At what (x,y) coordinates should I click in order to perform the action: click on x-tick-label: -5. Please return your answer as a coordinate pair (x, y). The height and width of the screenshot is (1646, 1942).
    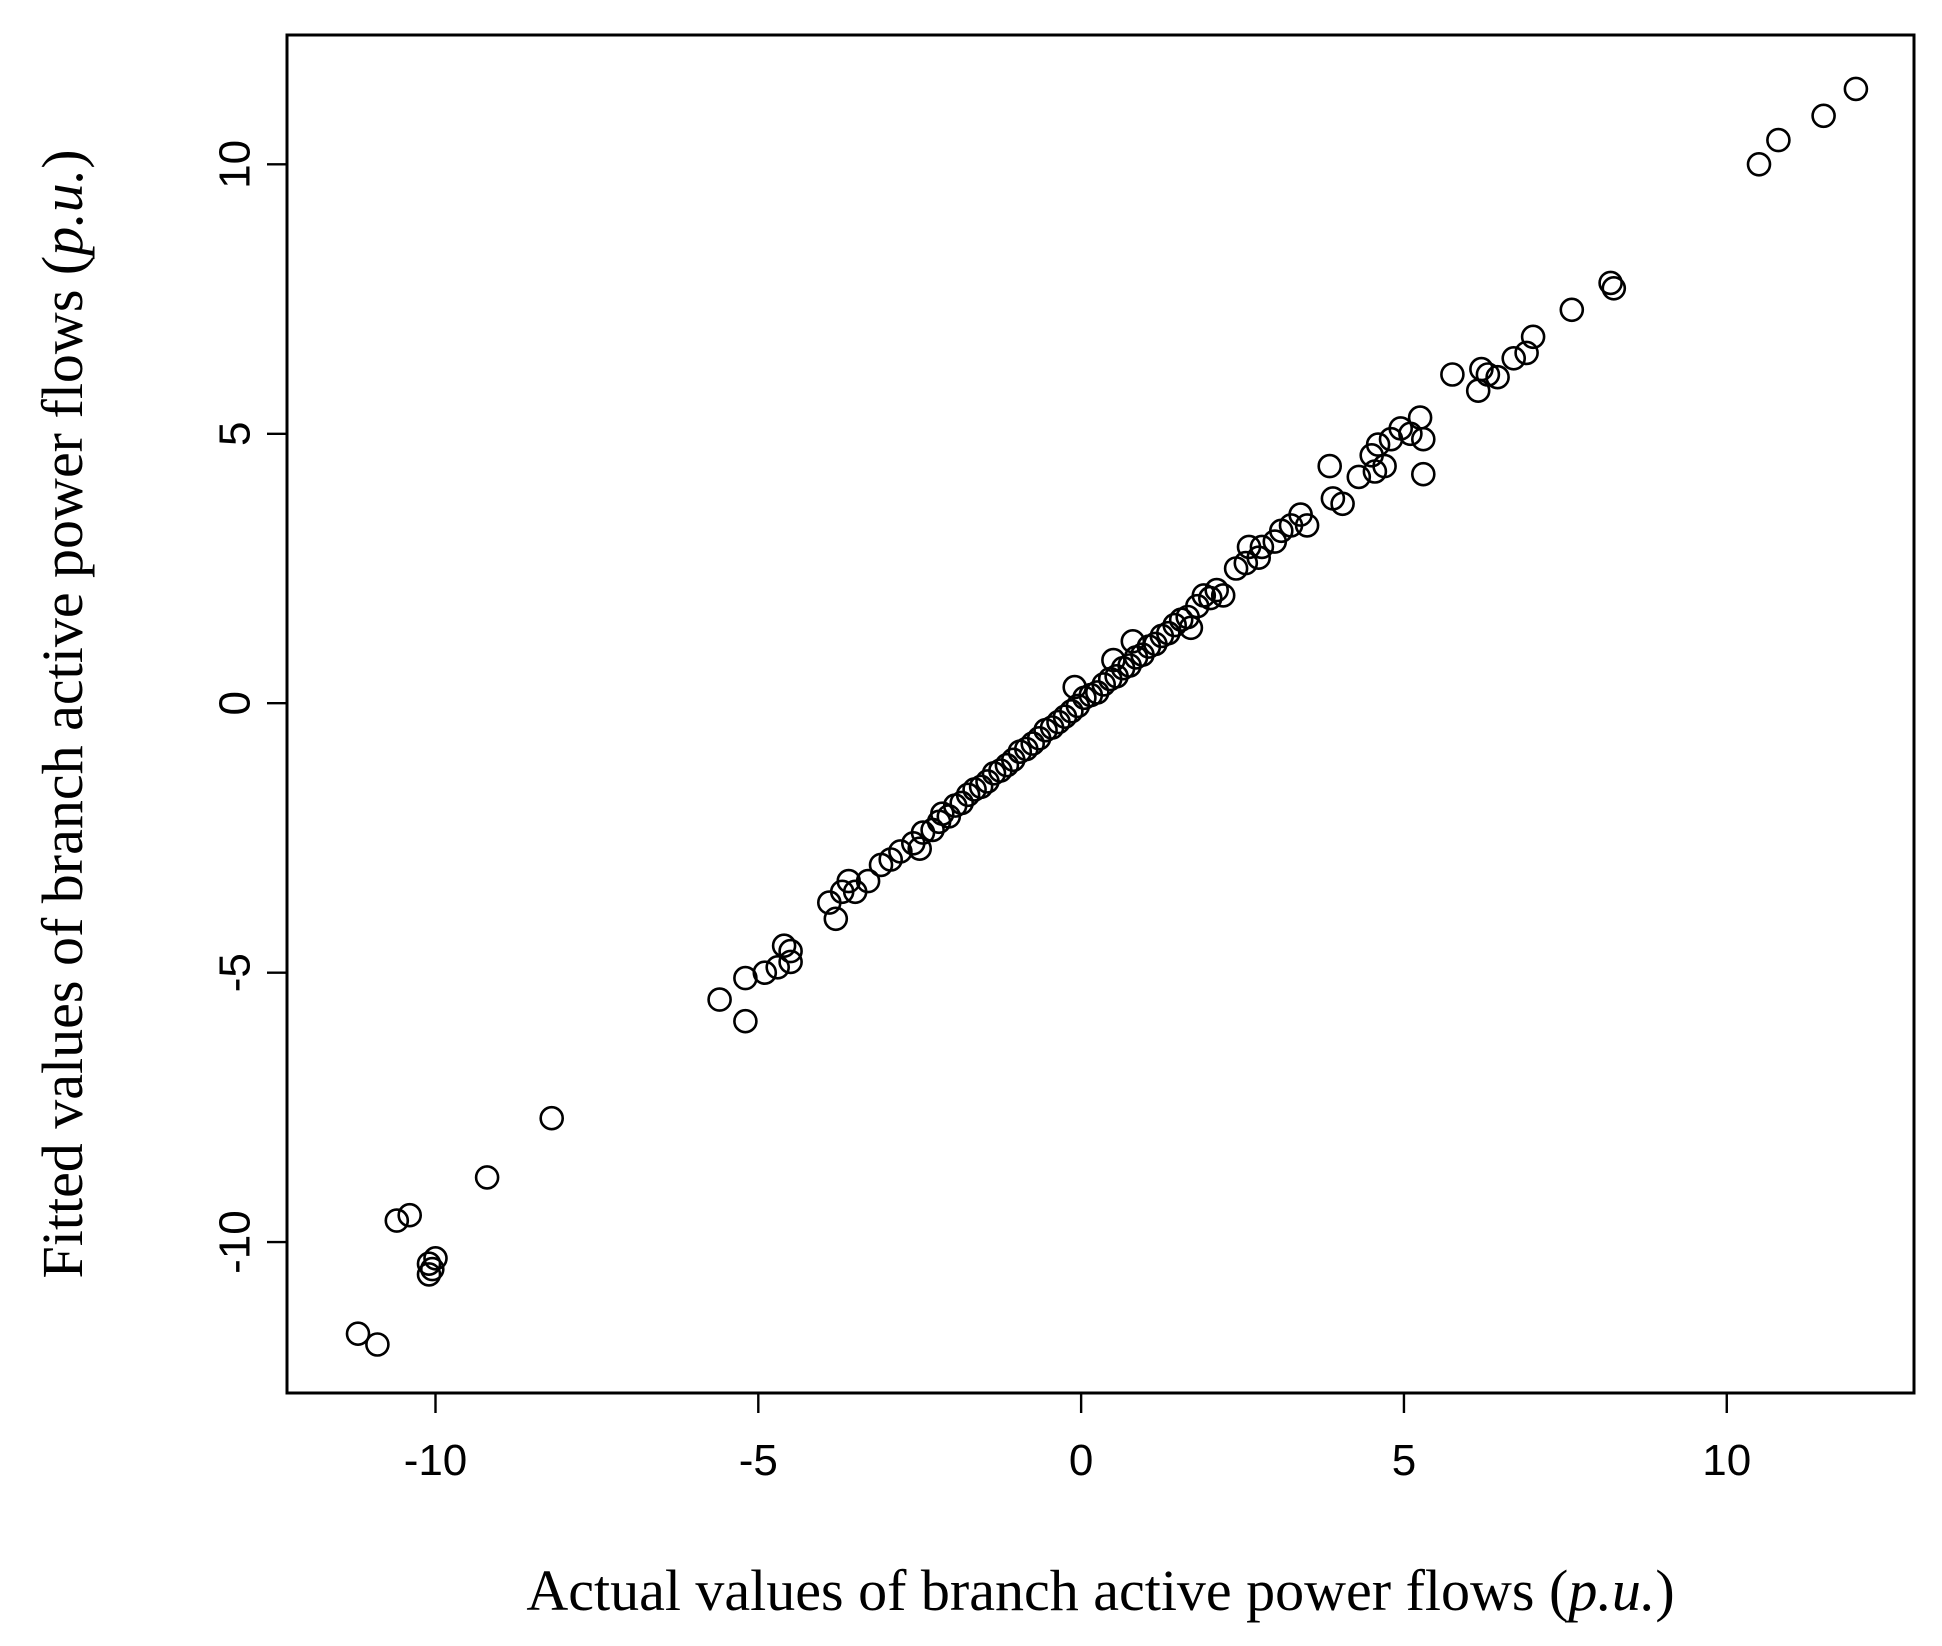
    Looking at the image, I should click on (758, 1460).